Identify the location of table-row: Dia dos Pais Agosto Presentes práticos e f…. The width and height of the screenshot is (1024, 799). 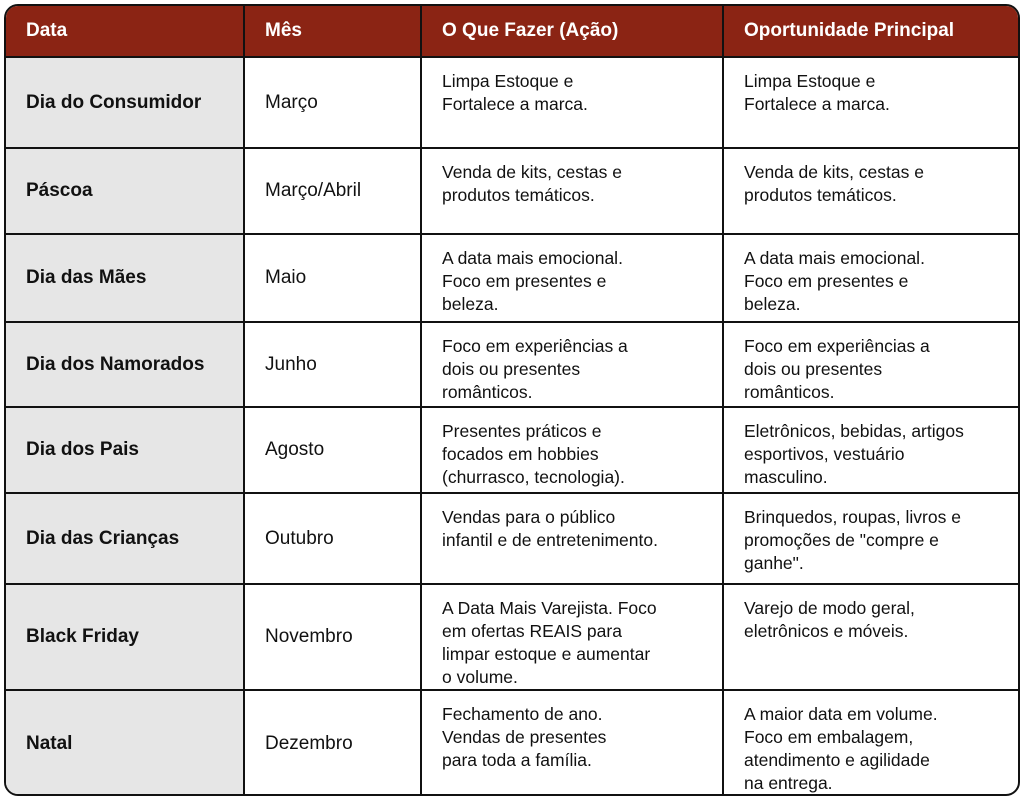
(512, 450).